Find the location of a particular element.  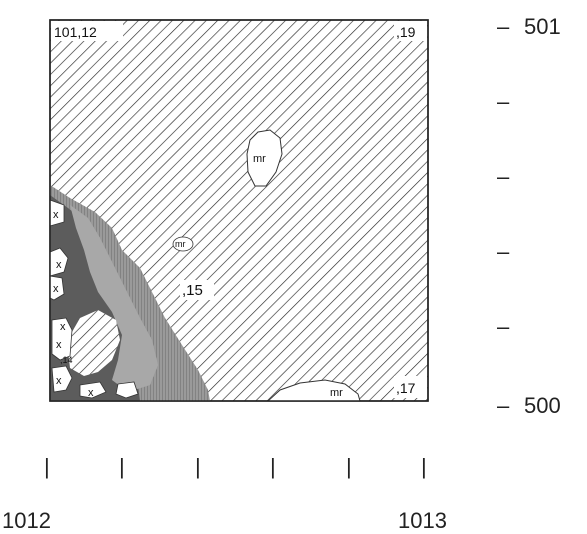

y-tick-mark-2: – is located at coordinates (503, 101).